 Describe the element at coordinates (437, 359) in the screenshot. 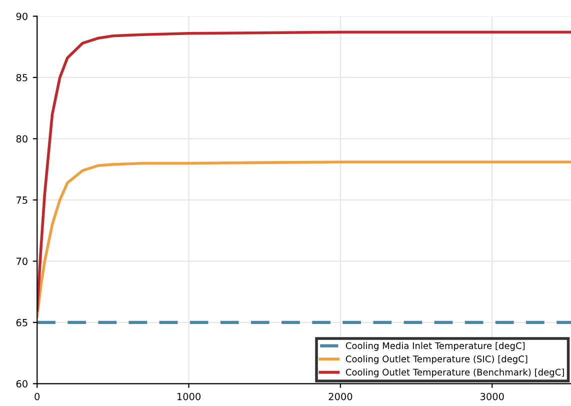

I see `legend-label: Cooling Outlet Temperature (SIC) [degC]` at that location.